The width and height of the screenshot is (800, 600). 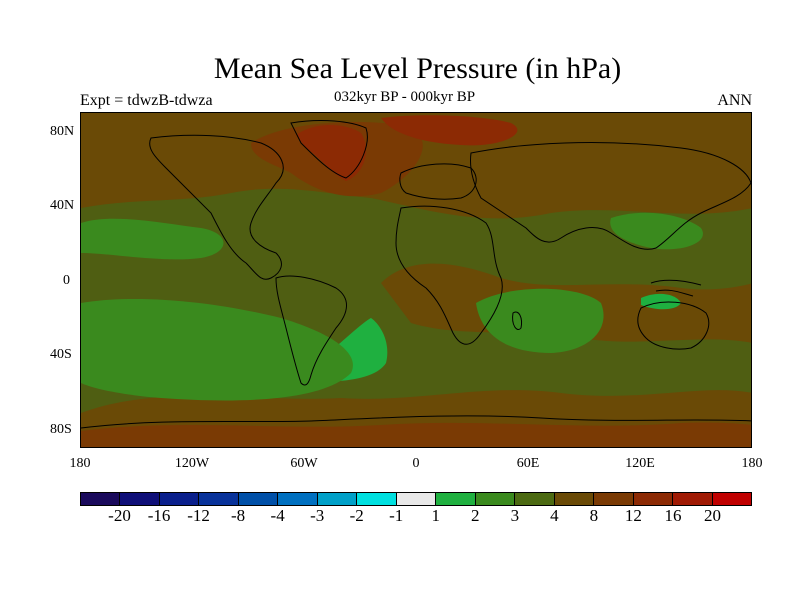 I want to click on colorbar-label-2: -12, so click(x=198, y=515).